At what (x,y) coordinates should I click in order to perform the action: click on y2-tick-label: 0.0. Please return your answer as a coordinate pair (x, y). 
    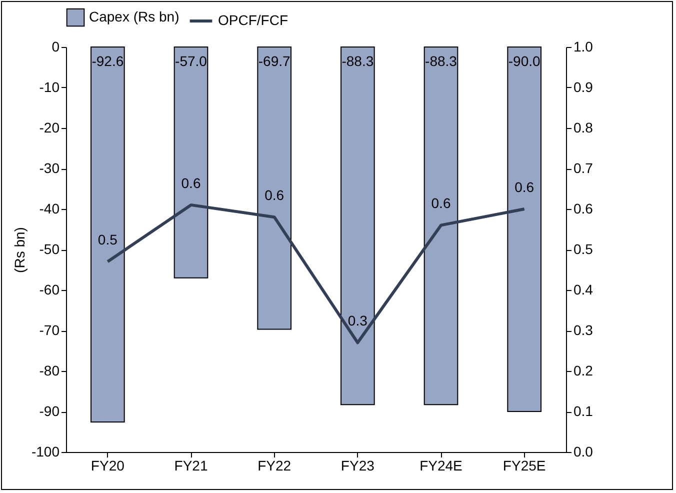
    Looking at the image, I should click on (584, 452).